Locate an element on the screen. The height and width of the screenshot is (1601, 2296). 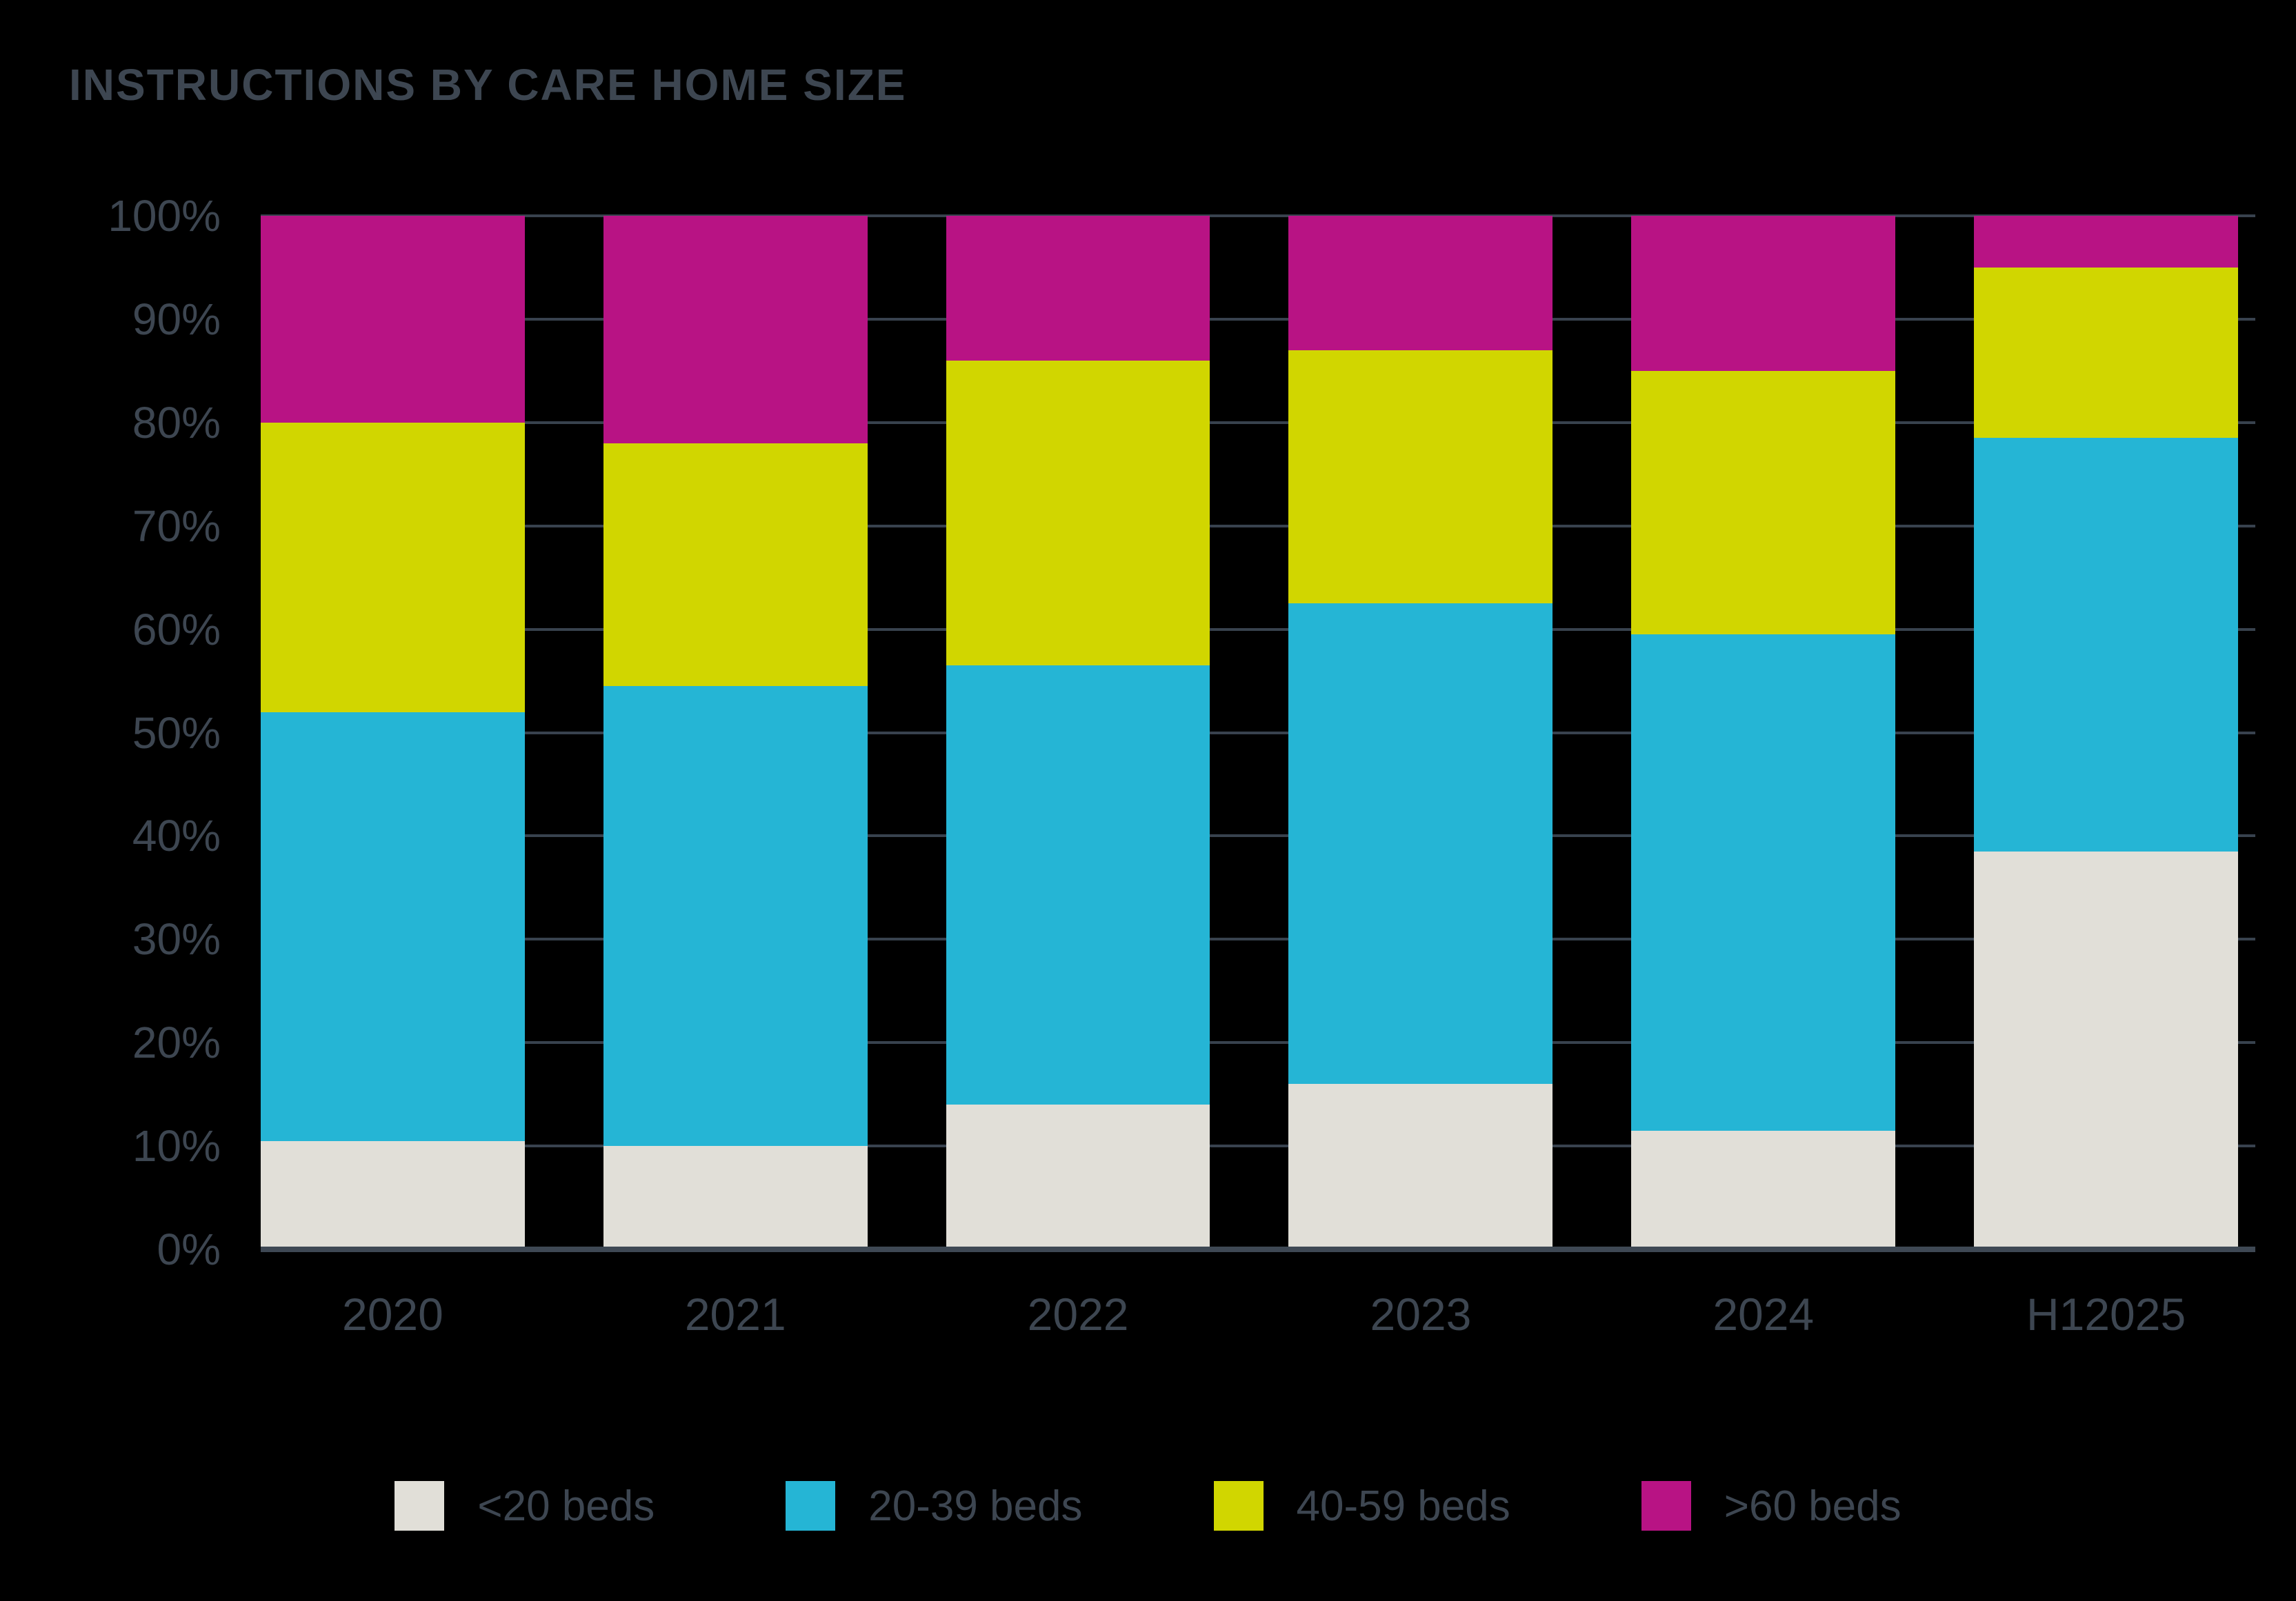
legend-label-<20 beds: <20 beds is located at coordinates (566, 1506).